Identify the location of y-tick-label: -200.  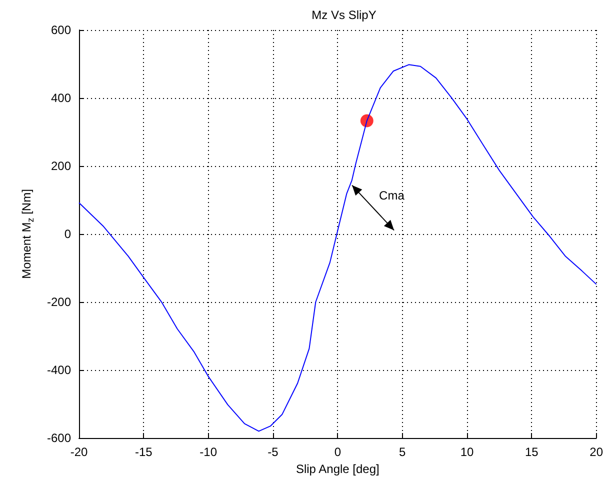
(59, 302).